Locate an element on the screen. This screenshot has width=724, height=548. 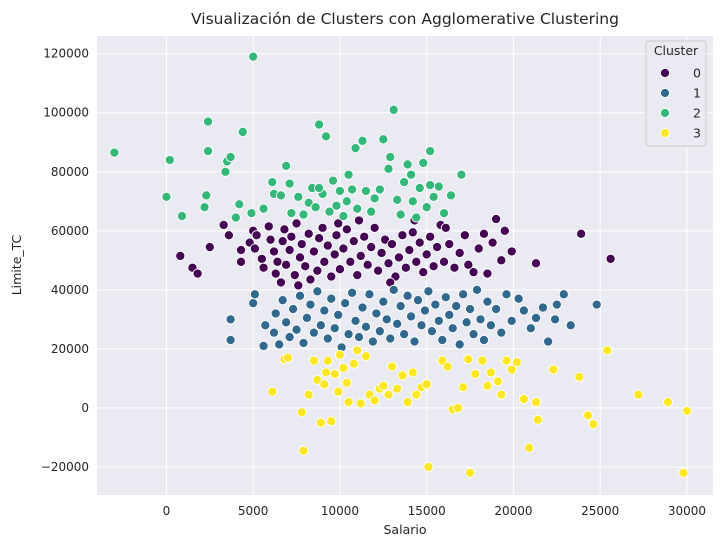
legend-title: Cluster is located at coordinates (676, 50).